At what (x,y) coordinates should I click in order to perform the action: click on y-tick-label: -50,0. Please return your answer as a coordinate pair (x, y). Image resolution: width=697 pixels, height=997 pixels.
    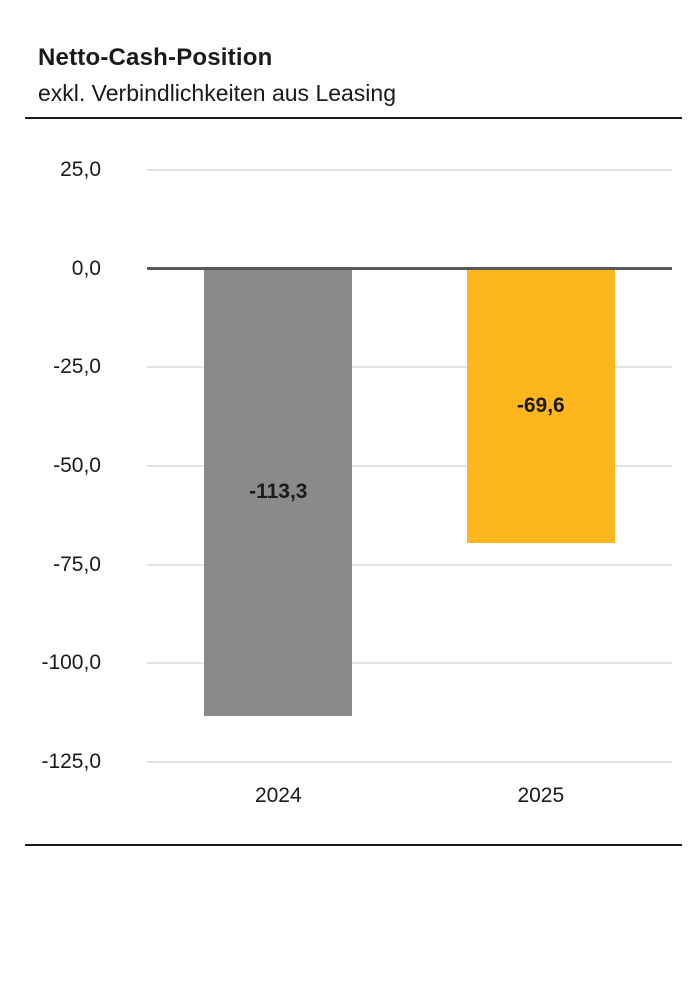
    Looking at the image, I should click on (77, 465).